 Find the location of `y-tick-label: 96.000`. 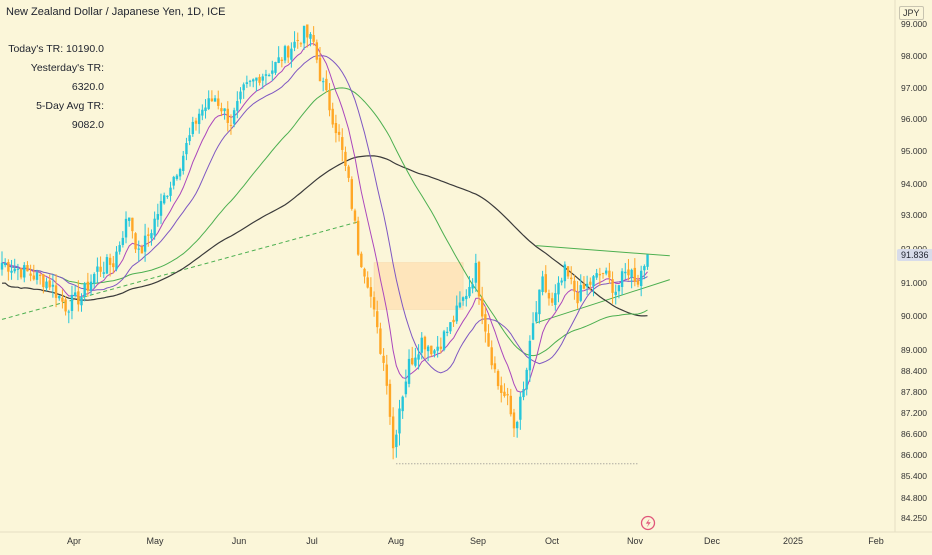

y-tick-label: 96.000 is located at coordinates (914, 119).